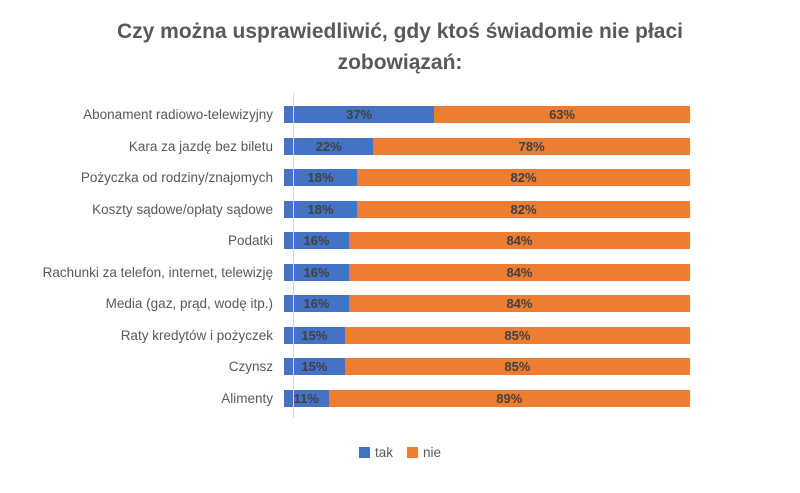 The width and height of the screenshot is (800, 493). I want to click on legend-label-nie: nie, so click(432, 453).